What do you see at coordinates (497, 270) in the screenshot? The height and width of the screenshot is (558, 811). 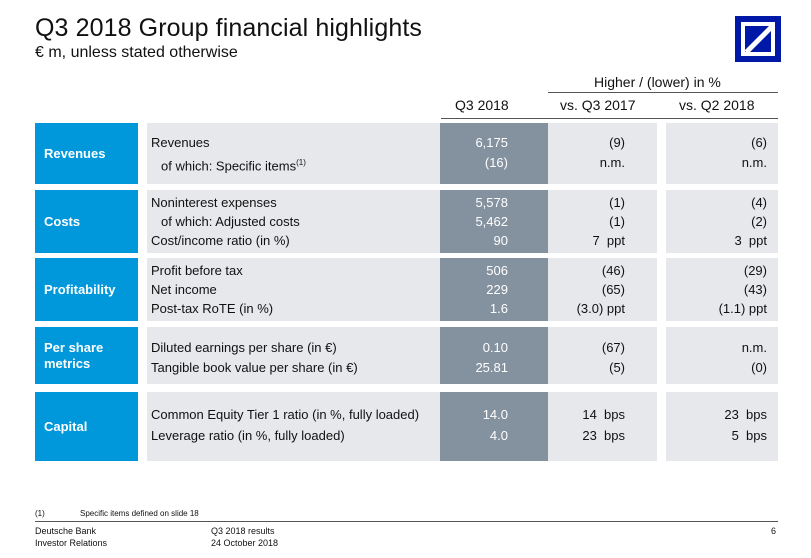 I see `row-value: 506` at bounding box center [497, 270].